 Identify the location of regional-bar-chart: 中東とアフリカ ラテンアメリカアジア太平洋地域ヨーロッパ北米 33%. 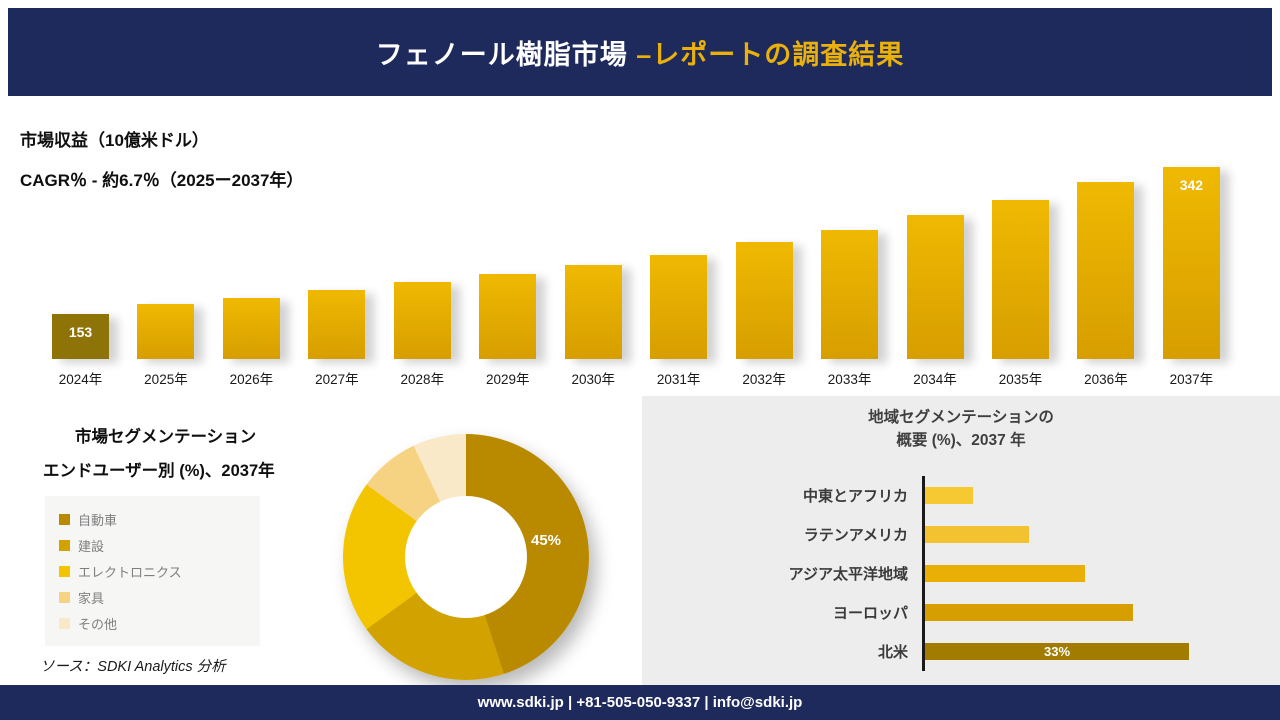
(961, 573).